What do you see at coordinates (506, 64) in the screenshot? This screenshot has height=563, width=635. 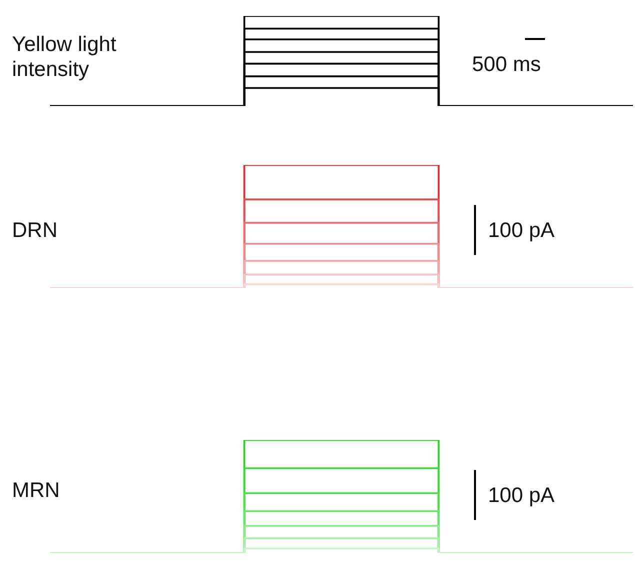 I see `annotation: 500 ms` at bounding box center [506, 64].